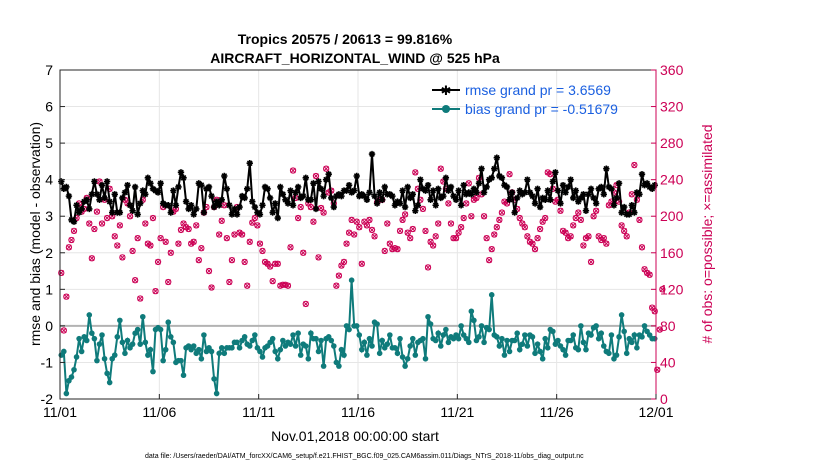  Describe the element at coordinates (358, 412) in the screenshot. I see `x-tick-label: 11/16` at that location.